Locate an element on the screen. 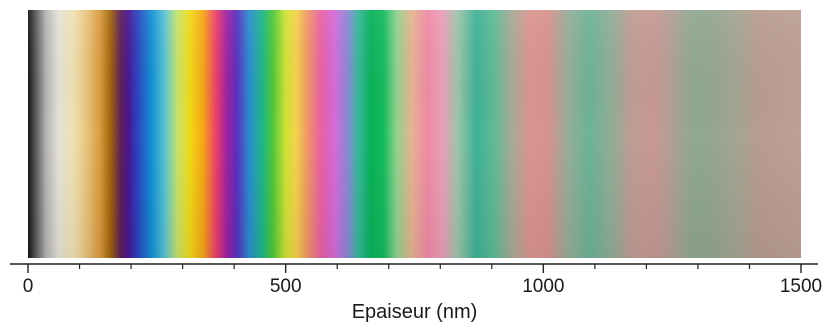 The image size is (825, 326). x-axis-major-ticks is located at coordinates (414, 268).